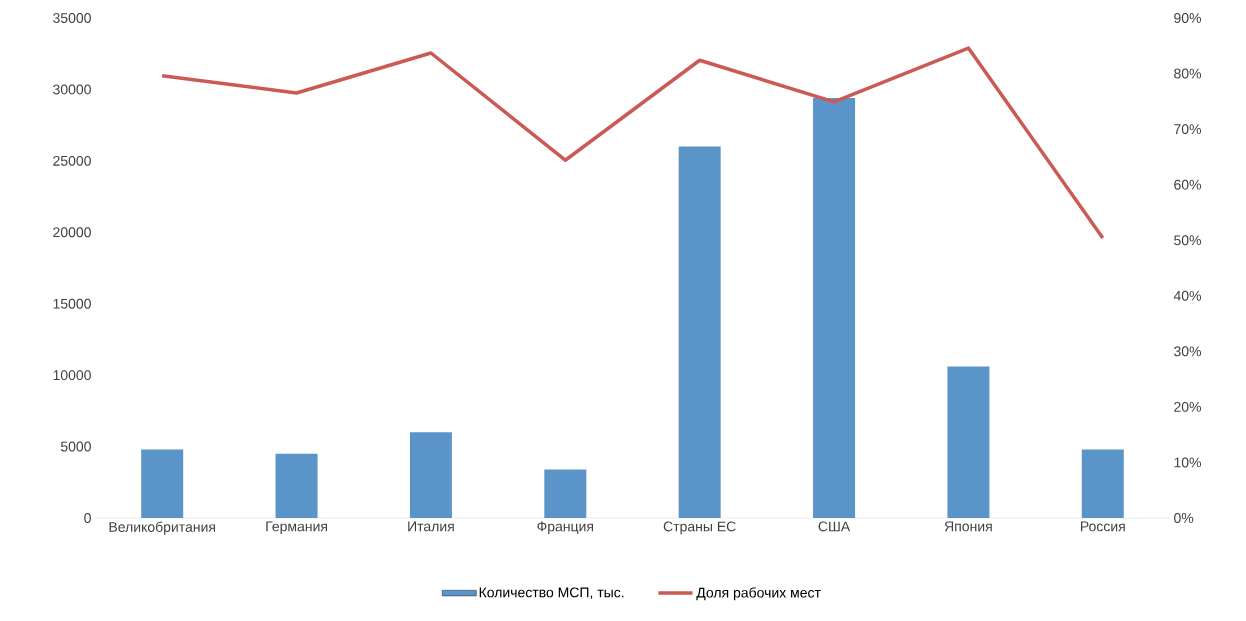  What do you see at coordinates (758, 594) in the screenshot?
I see `legend-label: Доля рабочих мест` at bounding box center [758, 594].